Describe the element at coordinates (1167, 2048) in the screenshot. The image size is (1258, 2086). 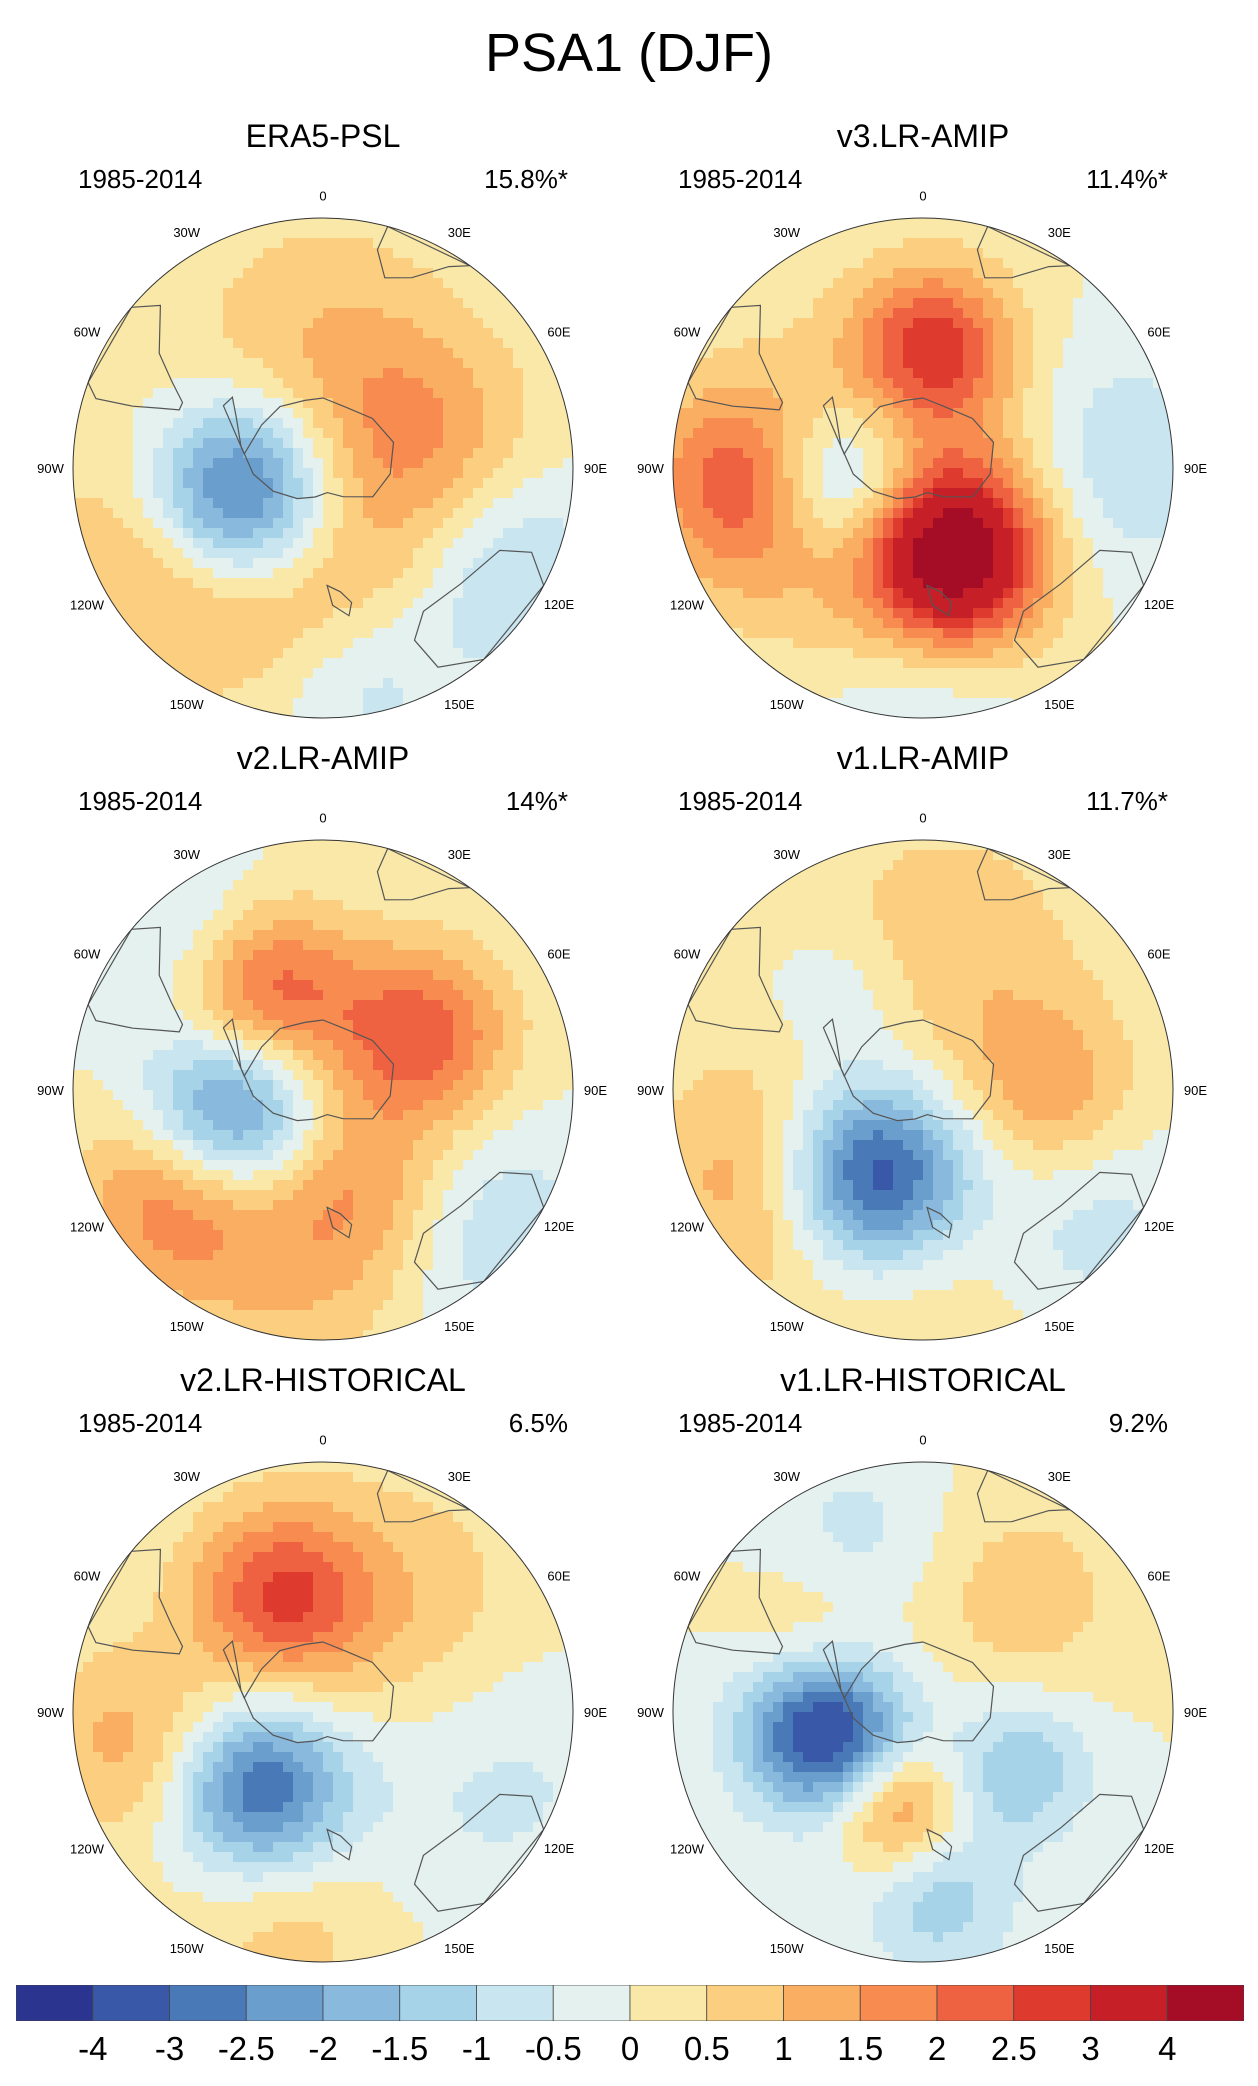
I see `colorbar-tick-label: 4` at that location.